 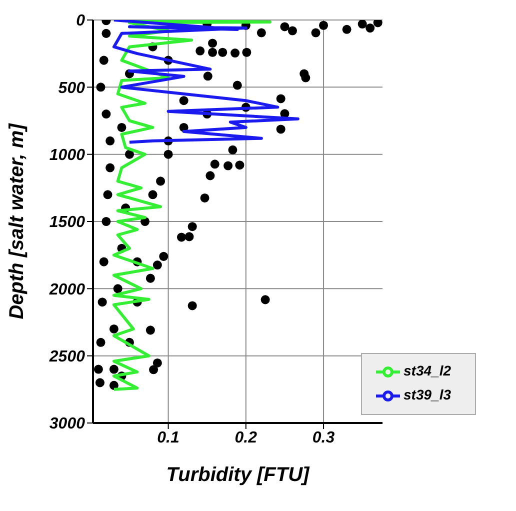 I want to click on y-tick-label: 0, so click(x=81, y=21).